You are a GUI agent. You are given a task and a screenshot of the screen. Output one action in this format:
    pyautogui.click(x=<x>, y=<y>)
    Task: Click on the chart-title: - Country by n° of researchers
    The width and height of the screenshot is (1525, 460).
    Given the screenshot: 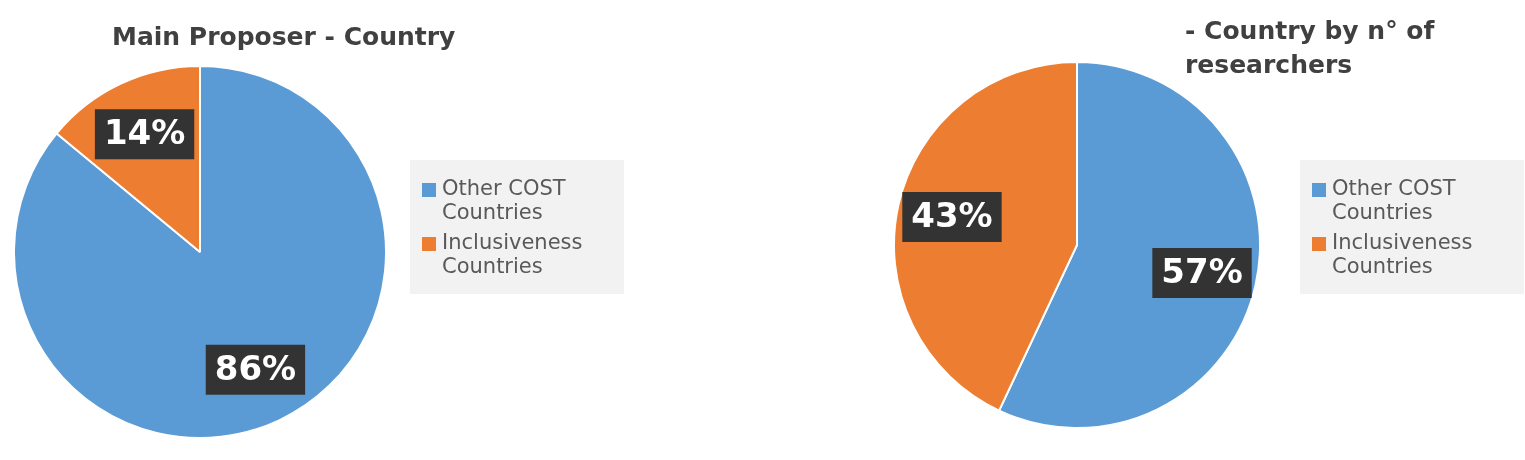 What is the action you would take?
    pyautogui.click(x=1310, y=48)
    